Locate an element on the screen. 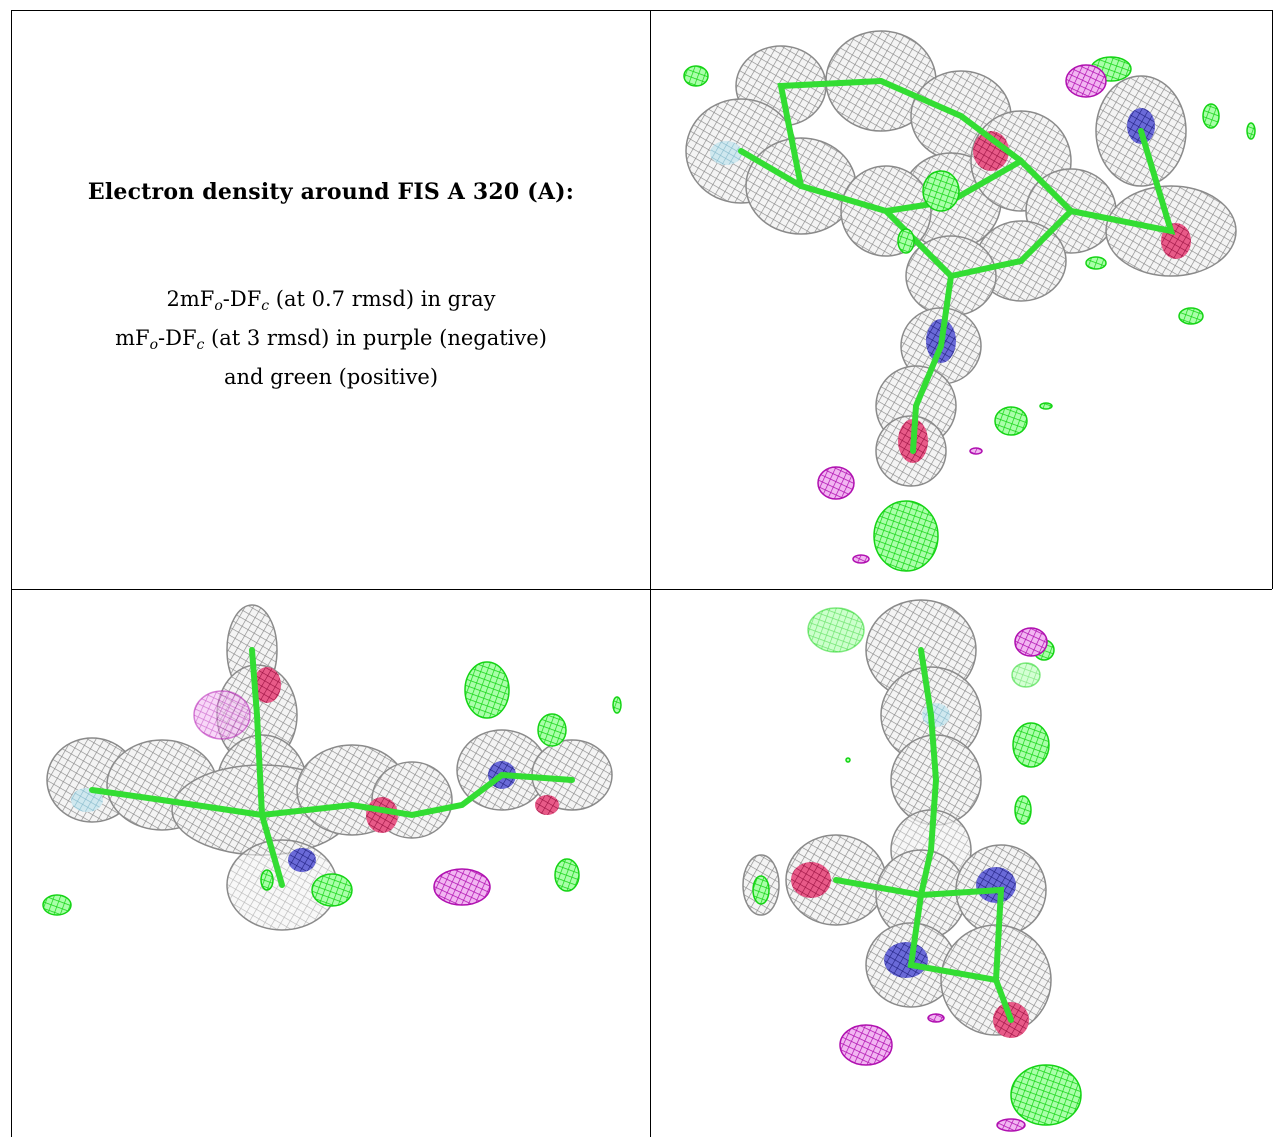 The width and height of the screenshot is (1274, 1139). legend-line-fofc: mFo-DFc (at 3 rmsd) in purple (negative) is located at coordinates (331, 339).